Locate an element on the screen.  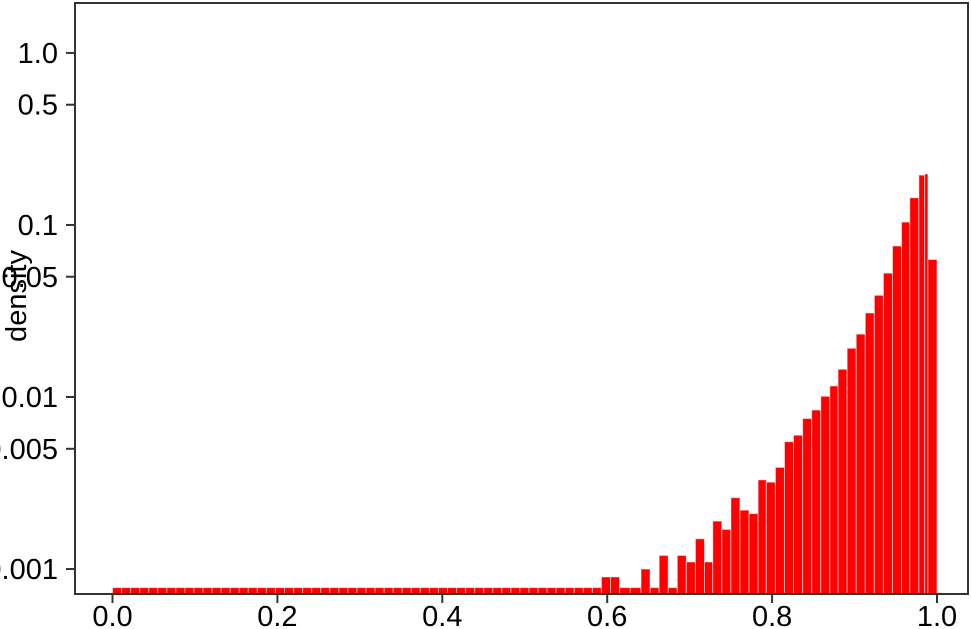
y-axis-title: density is located at coordinates (17, 296).